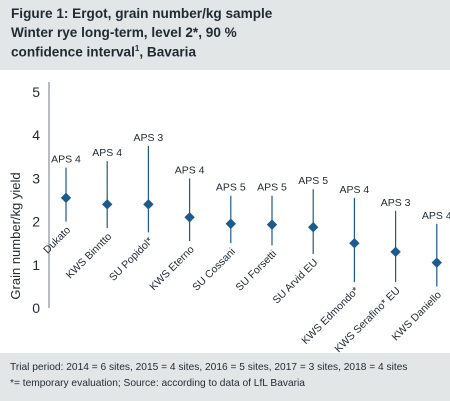 This screenshot has height=401, width=450. I want to click on y-tick-label: 1, so click(36, 265).